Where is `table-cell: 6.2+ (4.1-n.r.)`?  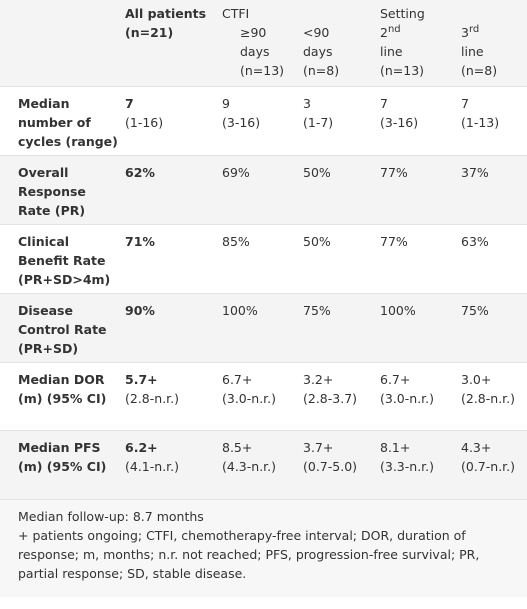
table-cell: 6.2+ (4.1-n.r.) is located at coordinates (173, 465).